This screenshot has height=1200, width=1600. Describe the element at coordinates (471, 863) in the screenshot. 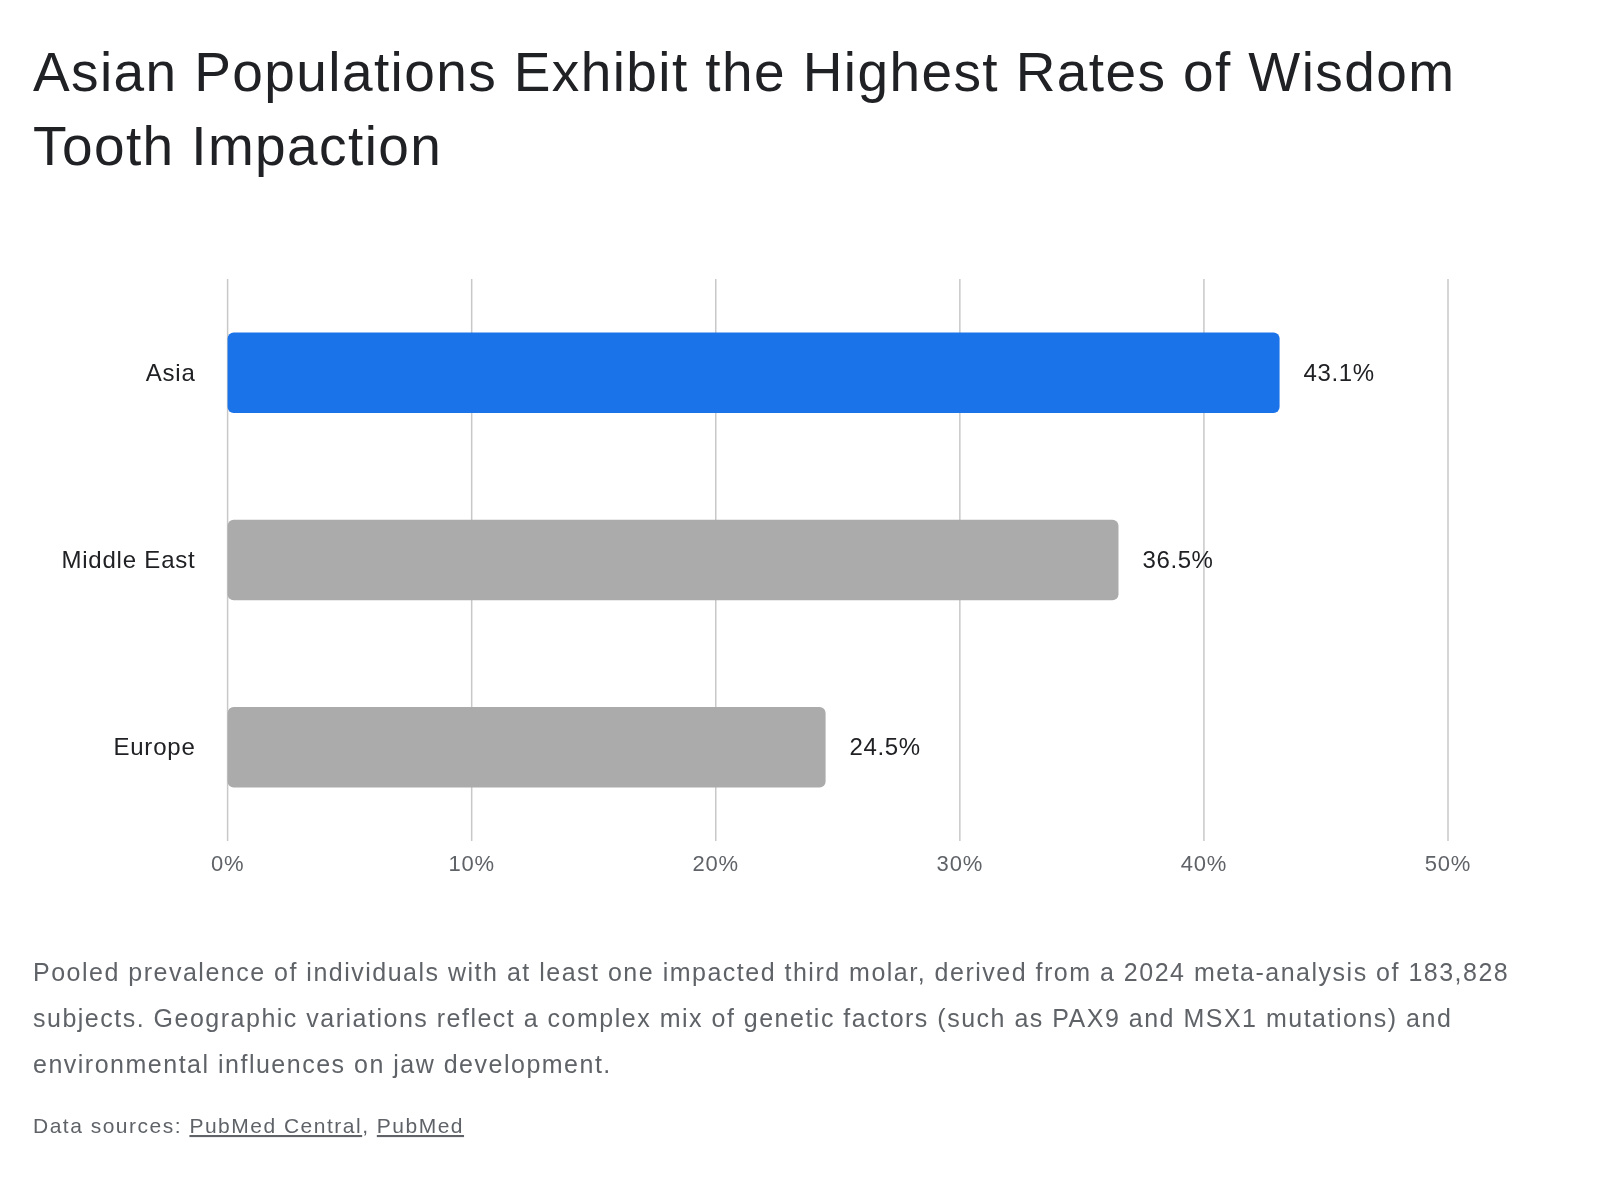

I see `x-tick-label: 10%` at that location.